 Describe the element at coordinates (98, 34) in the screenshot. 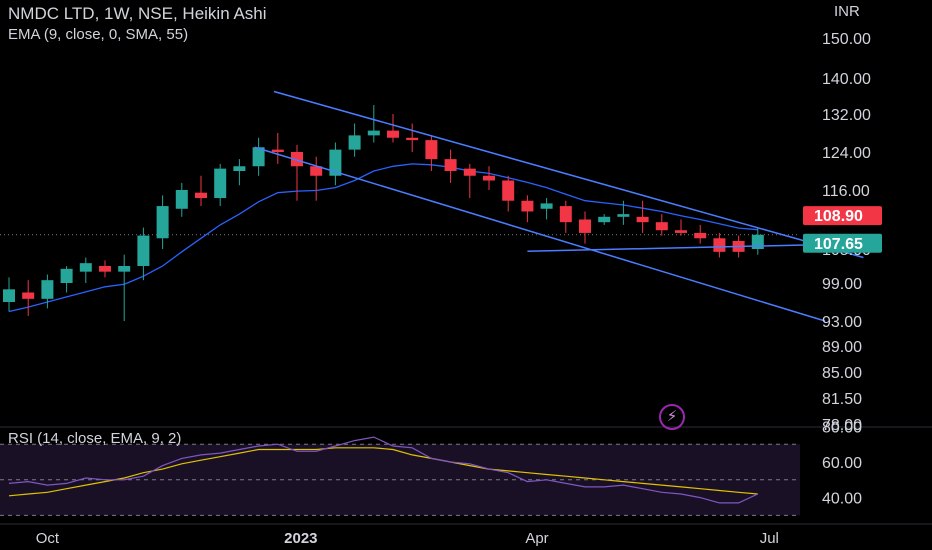

I see `ema-indicator-label: EMA (9, close, 0, SMA, 55)` at that location.